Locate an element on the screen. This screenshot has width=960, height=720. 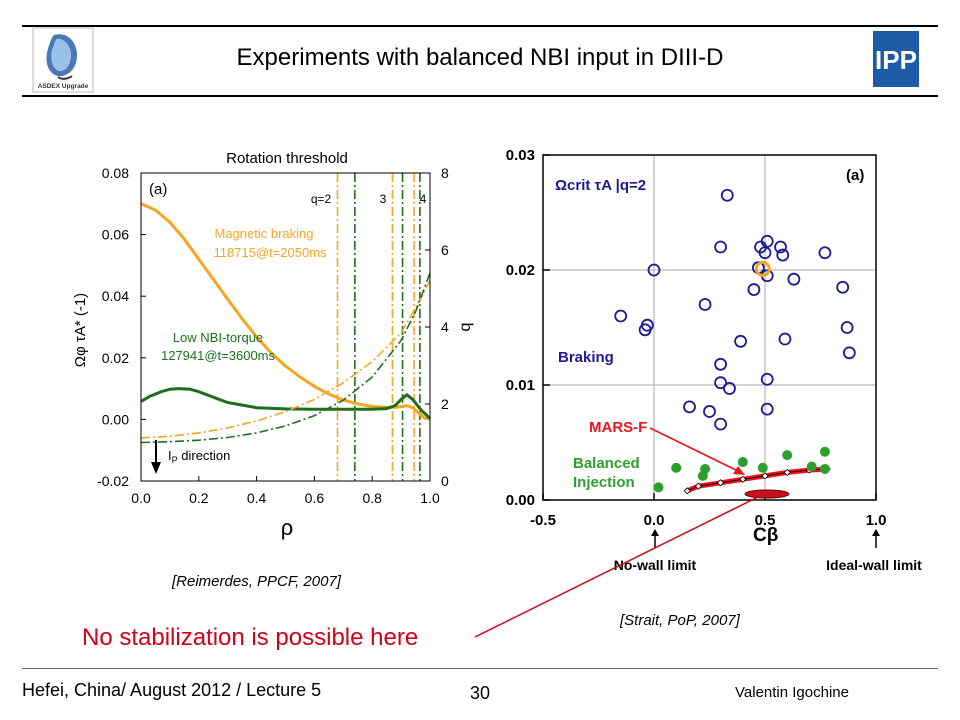
braking-shot-label: 118715@t=2050ms is located at coordinates (270, 252).